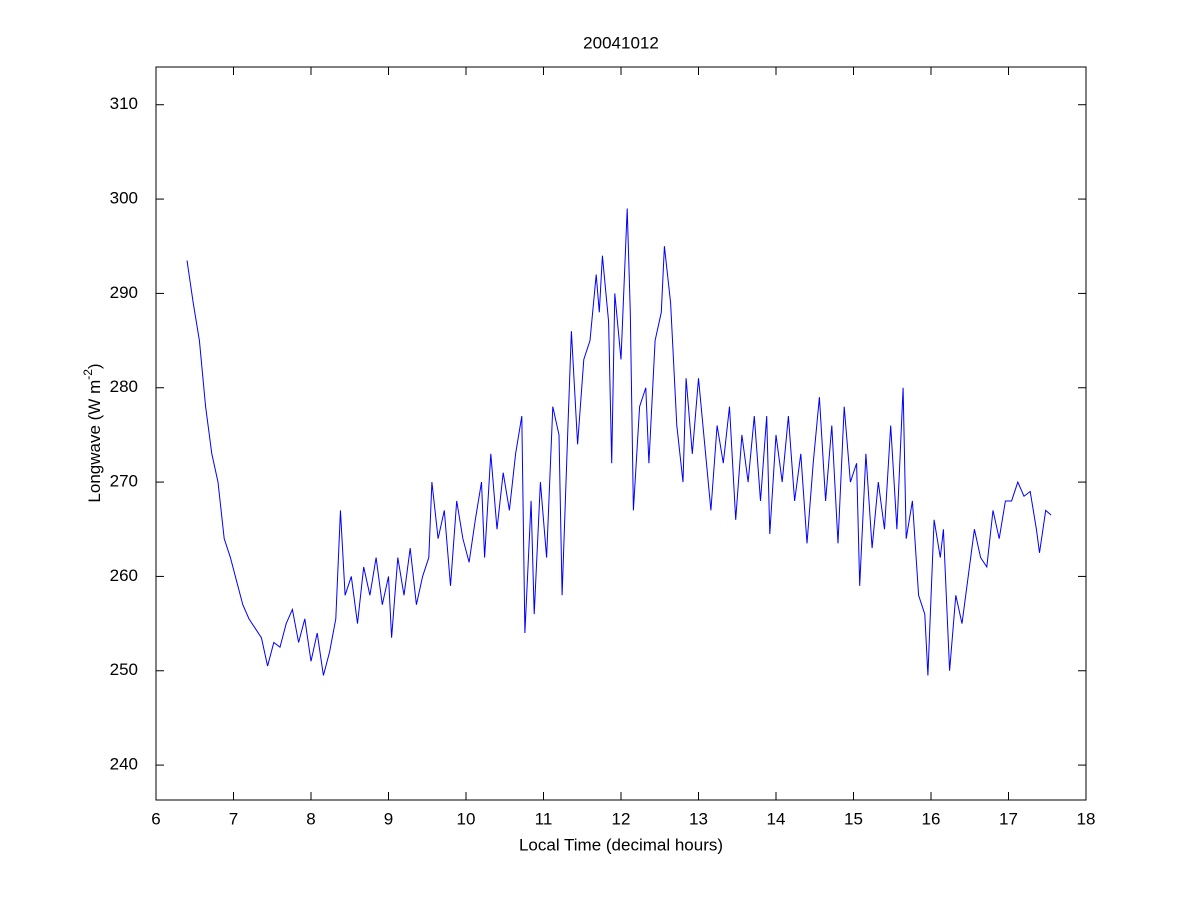 This screenshot has width=1200, height=900. I want to click on x-axis-label: Local Time (decimal hours), so click(621, 844).